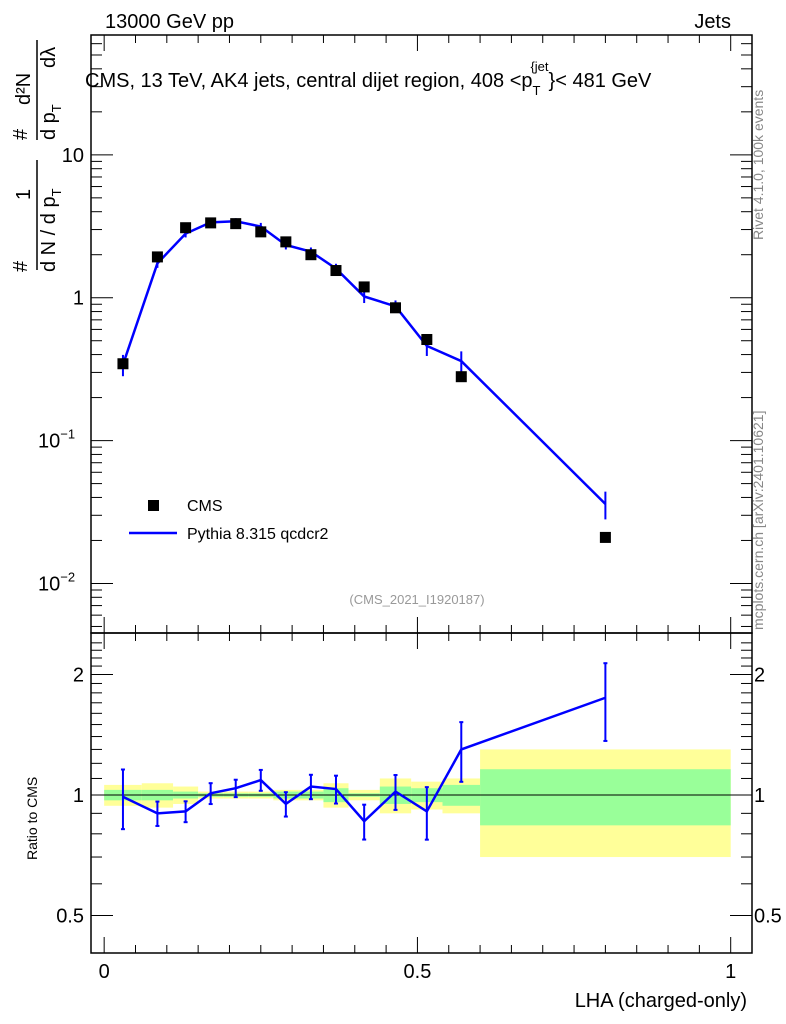 Image resolution: width=786 pixels, height=1024 pixels. I want to click on band-green, so click(605, 797).